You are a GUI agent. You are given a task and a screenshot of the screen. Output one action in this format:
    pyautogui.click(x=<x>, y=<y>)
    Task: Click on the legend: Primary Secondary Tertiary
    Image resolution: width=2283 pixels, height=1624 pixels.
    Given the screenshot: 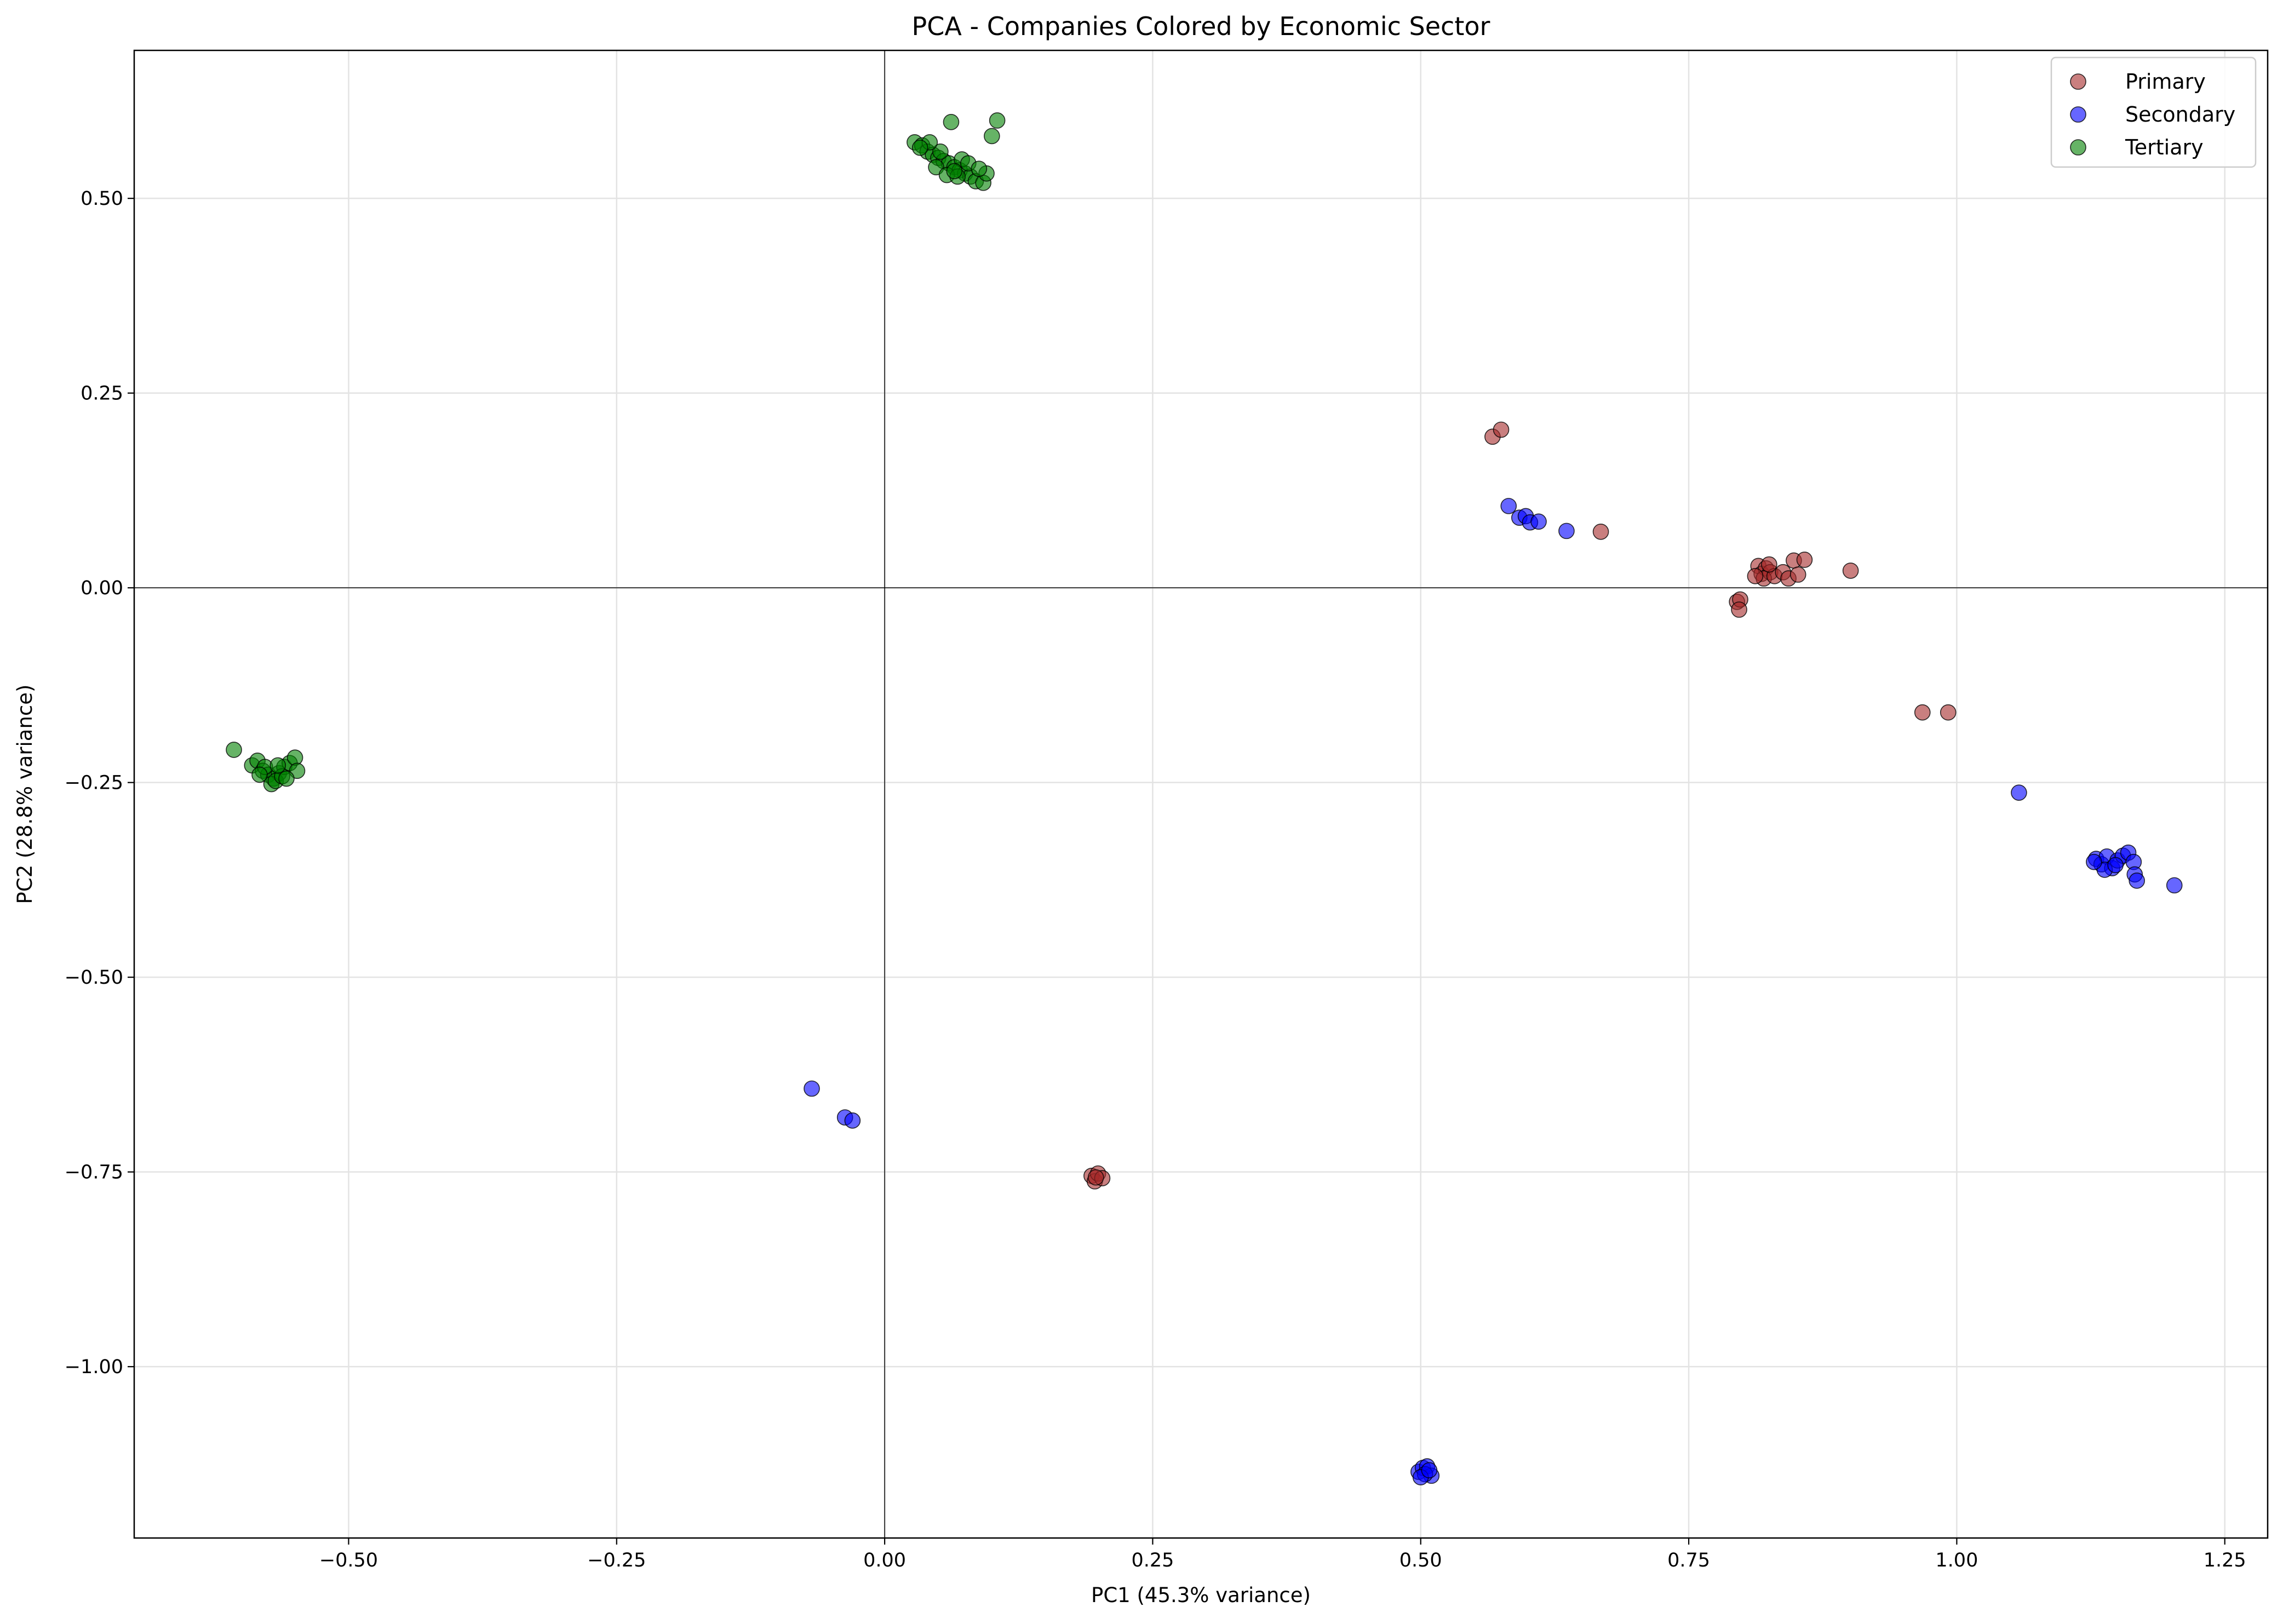 What is the action you would take?
    pyautogui.click(x=2153, y=112)
    